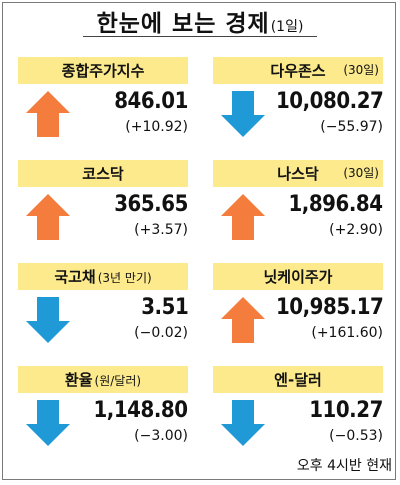 The image size is (400, 485). I want to click on indicator-name: 종합주가지수, so click(103, 71).